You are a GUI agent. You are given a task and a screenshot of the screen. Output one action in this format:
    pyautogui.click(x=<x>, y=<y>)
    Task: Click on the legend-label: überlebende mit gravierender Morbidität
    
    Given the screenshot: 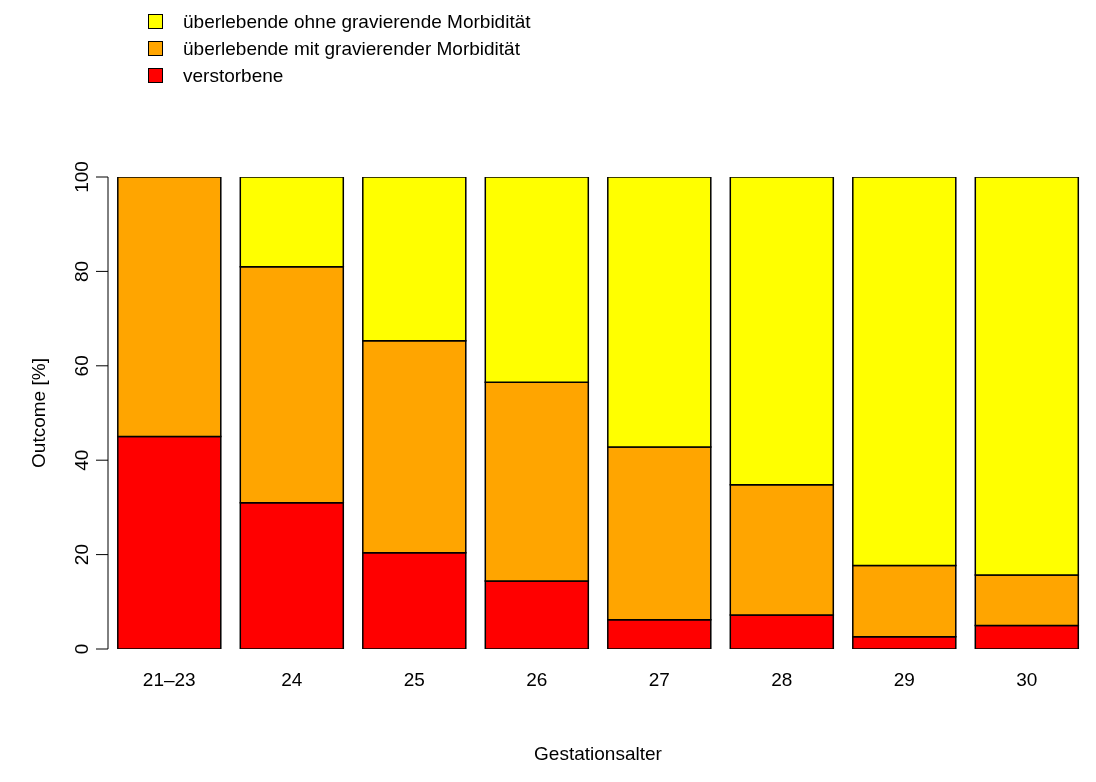 What is the action you would take?
    pyautogui.click(x=351, y=48)
    